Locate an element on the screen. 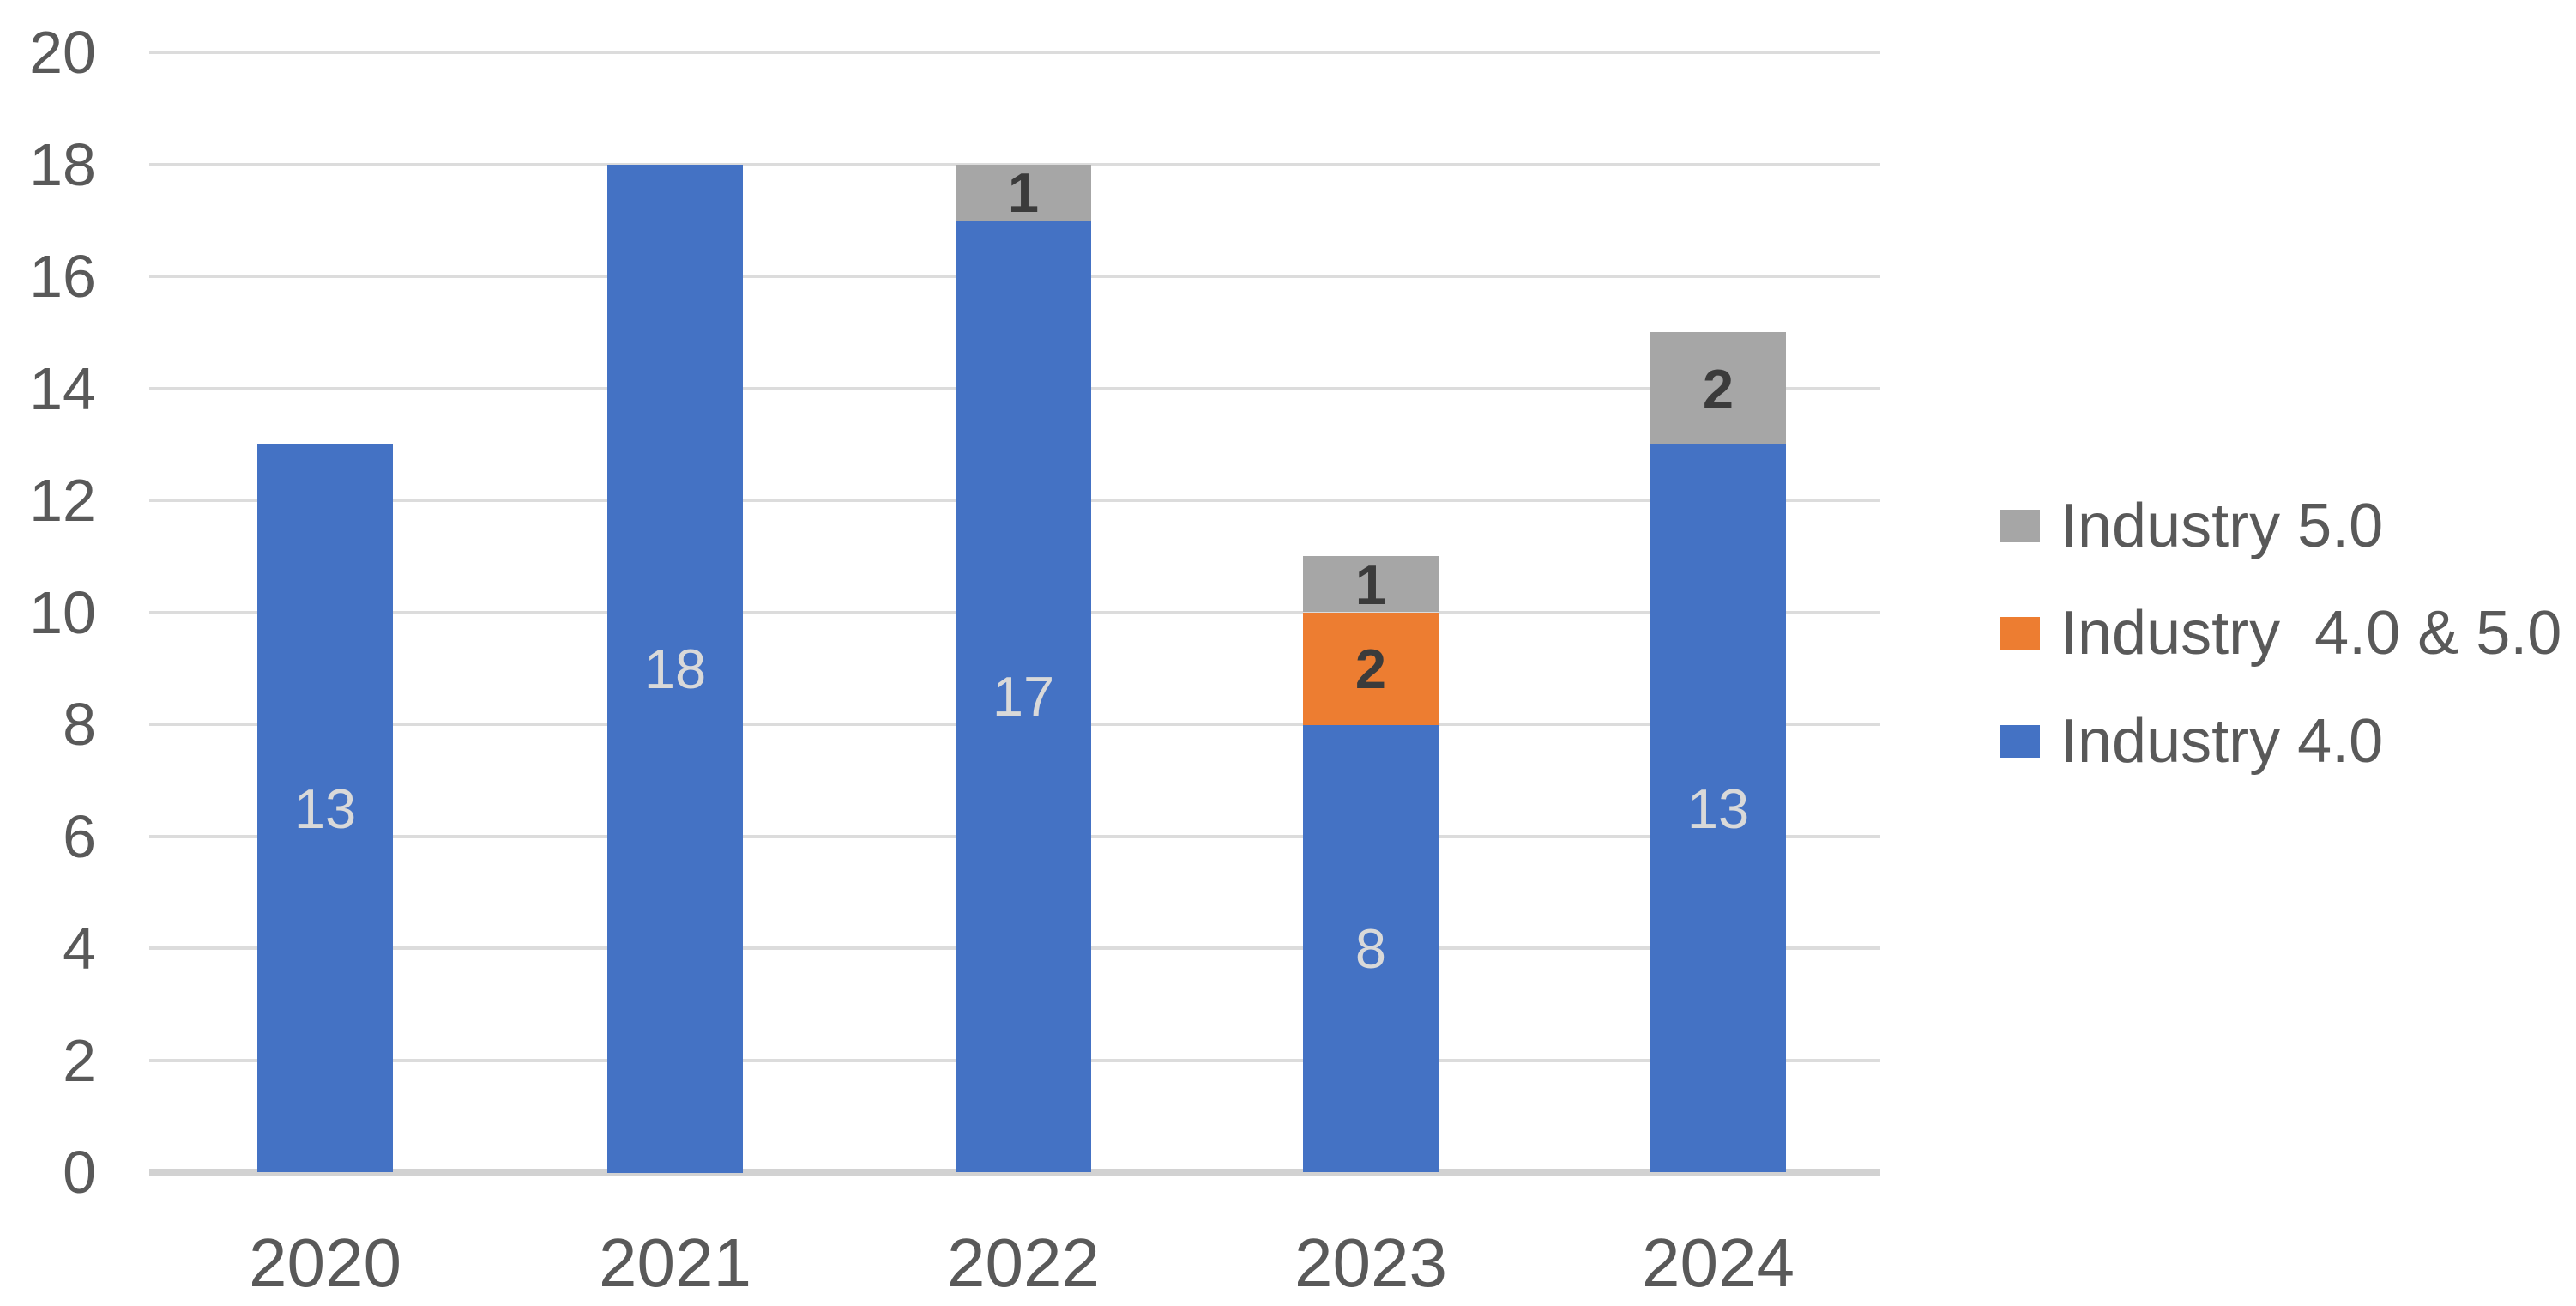  legend-label: Industry 4.0 is located at coordinates (2222, 741).